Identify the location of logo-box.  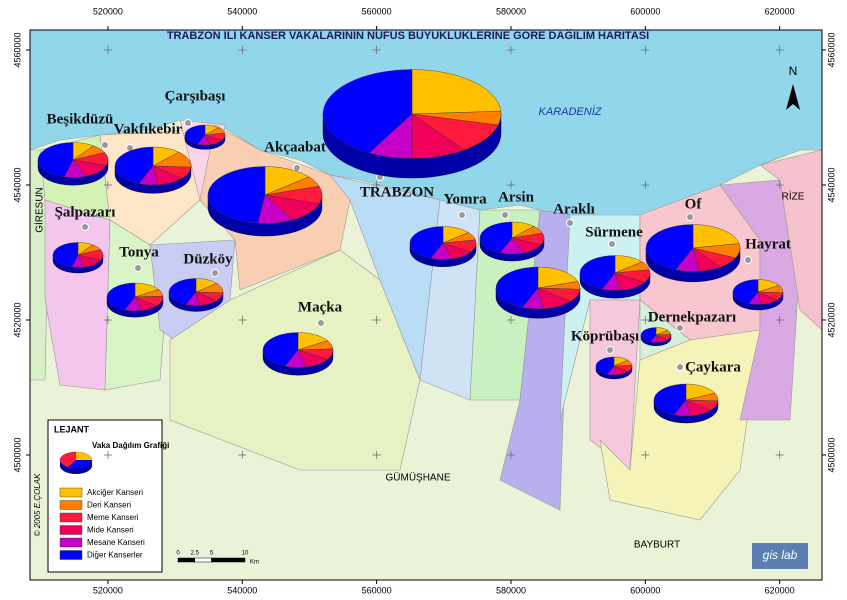
(780, 556).